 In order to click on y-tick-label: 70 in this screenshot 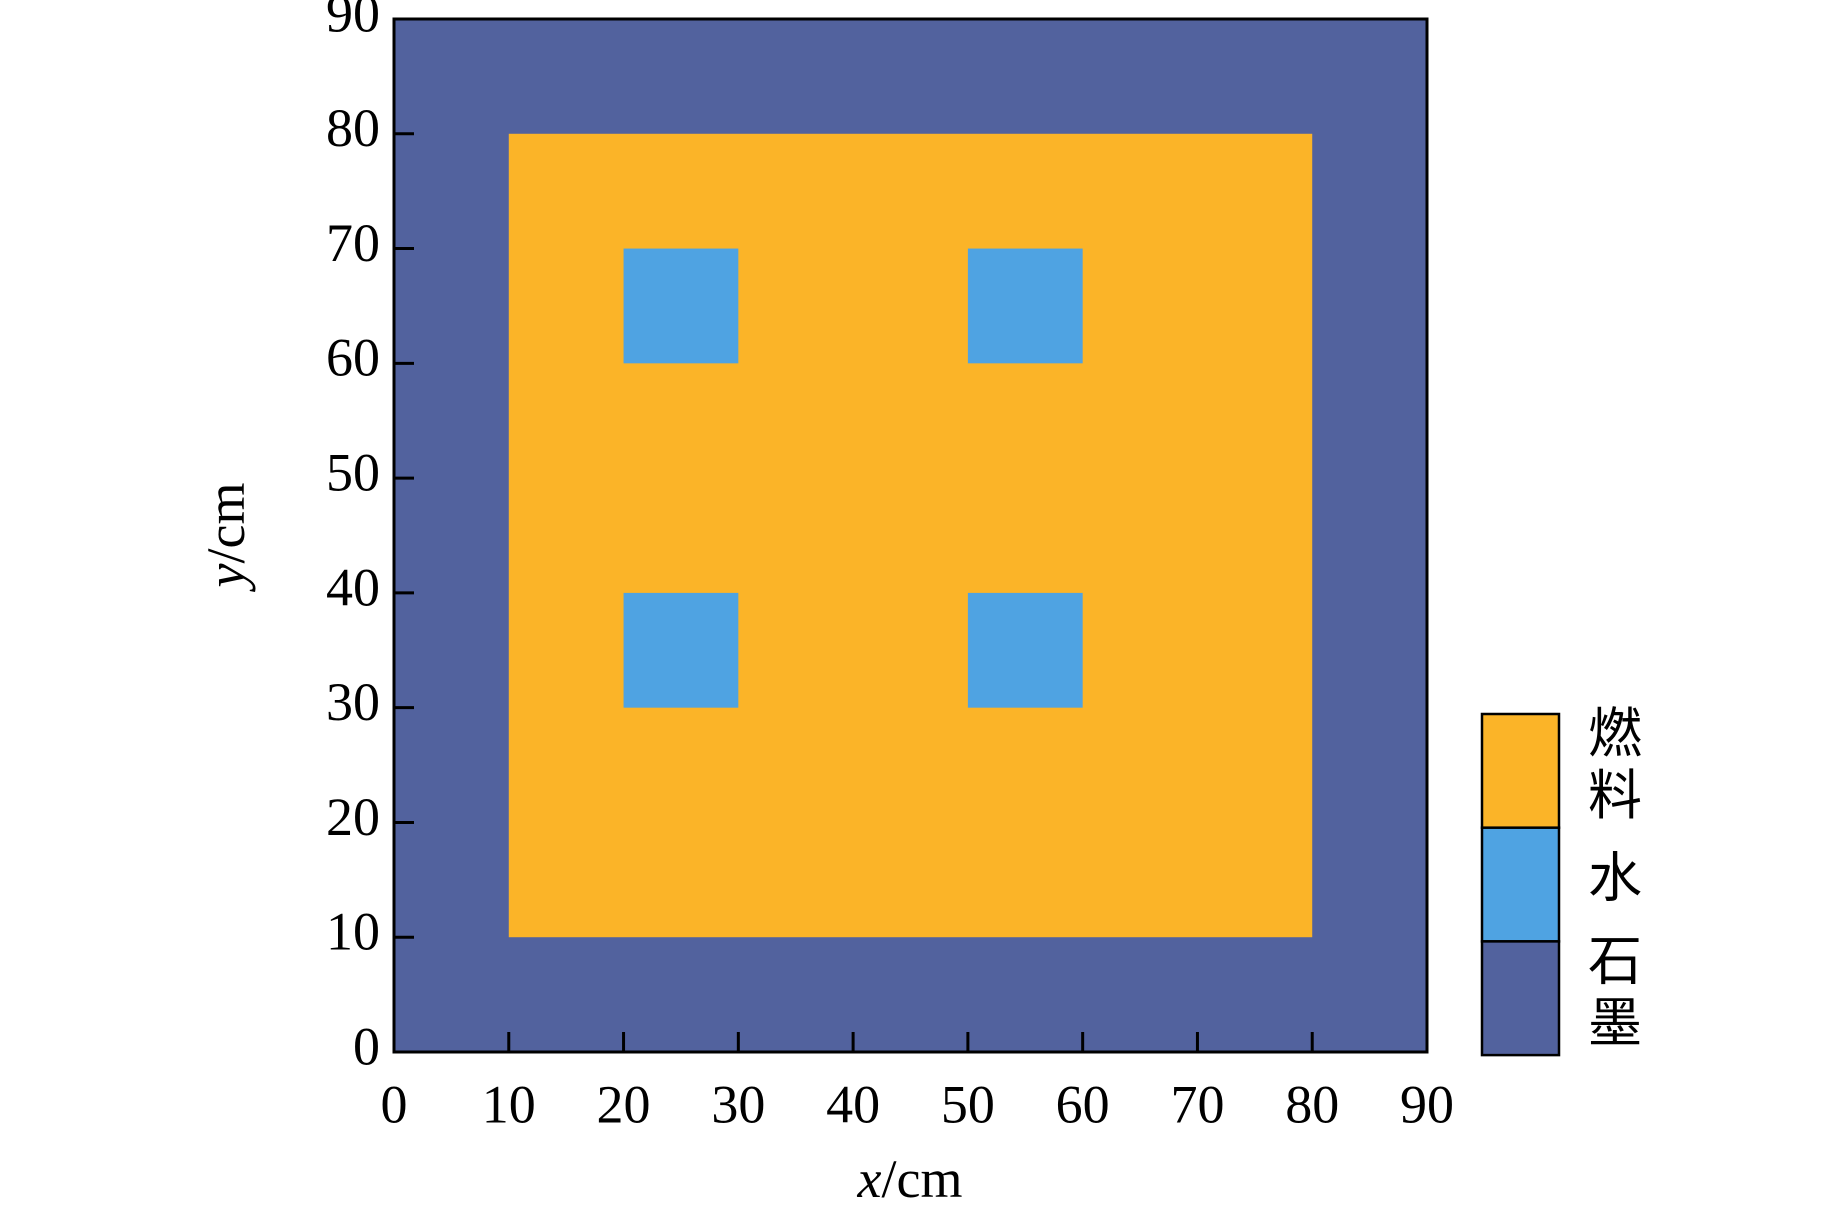, I will do `click(353, 243)`.